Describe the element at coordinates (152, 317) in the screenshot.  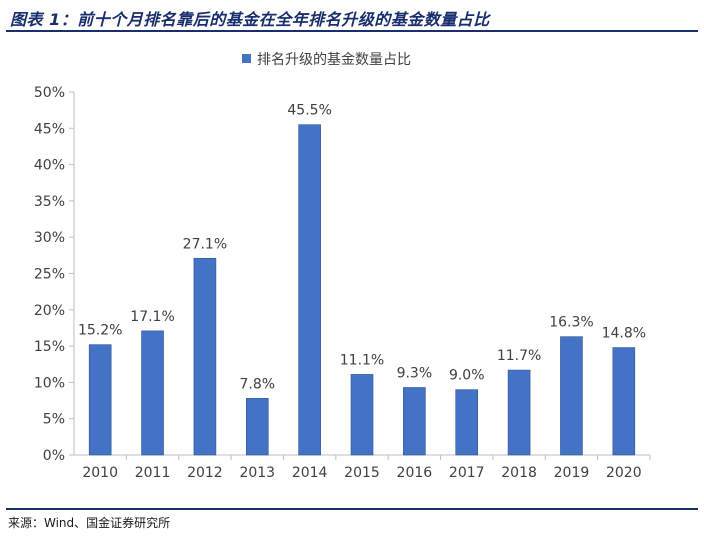
I see `data-label-2011: 17.1%` at that location.